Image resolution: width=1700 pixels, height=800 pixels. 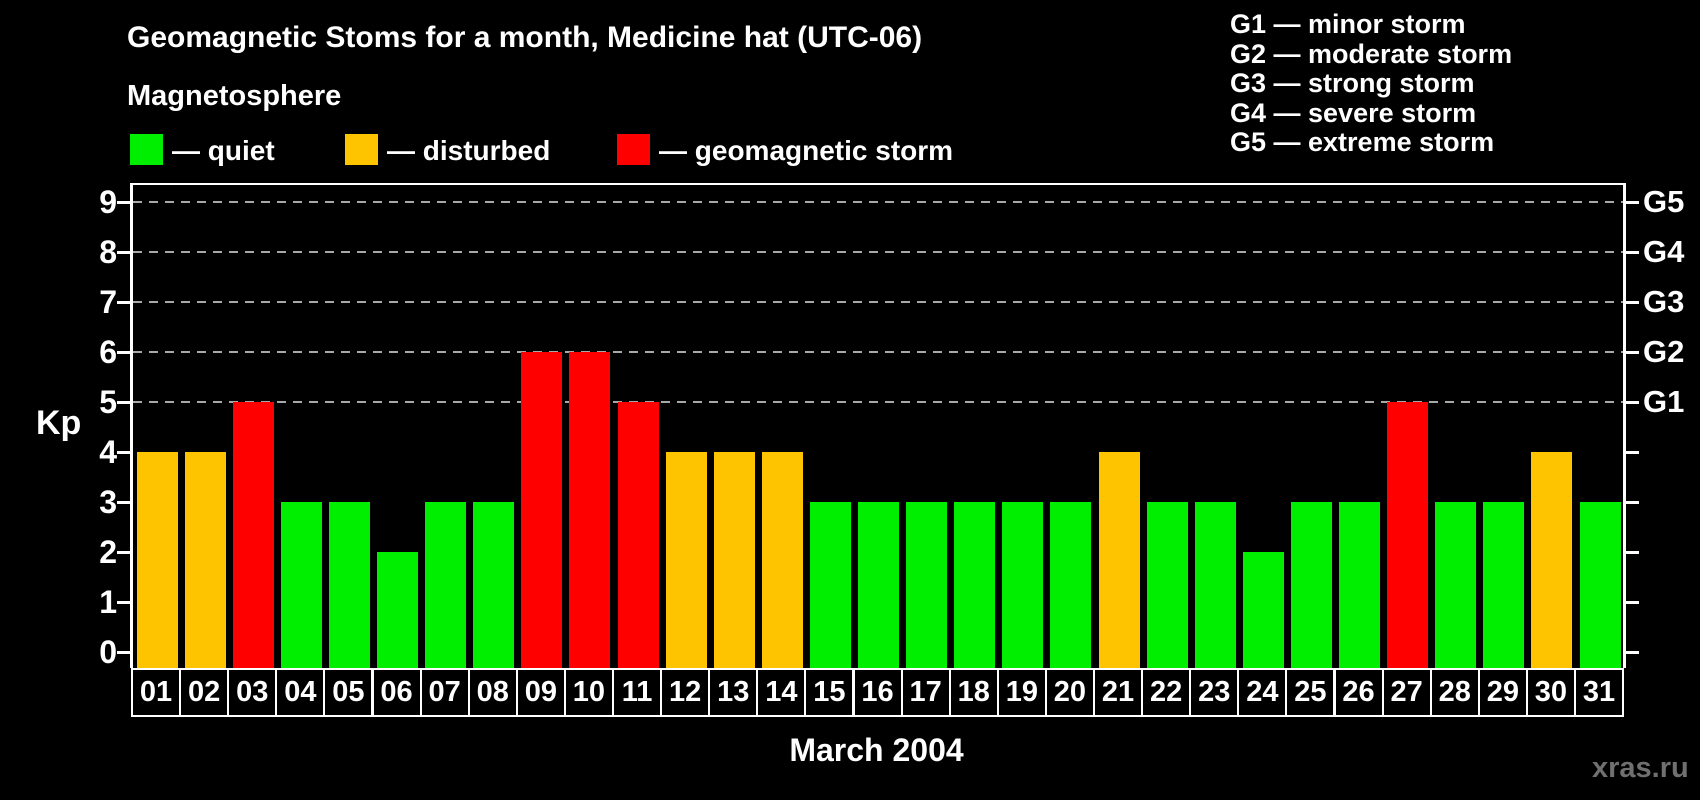 I want to click on y-axis-label-6: 6, so click(x=108, y=352).